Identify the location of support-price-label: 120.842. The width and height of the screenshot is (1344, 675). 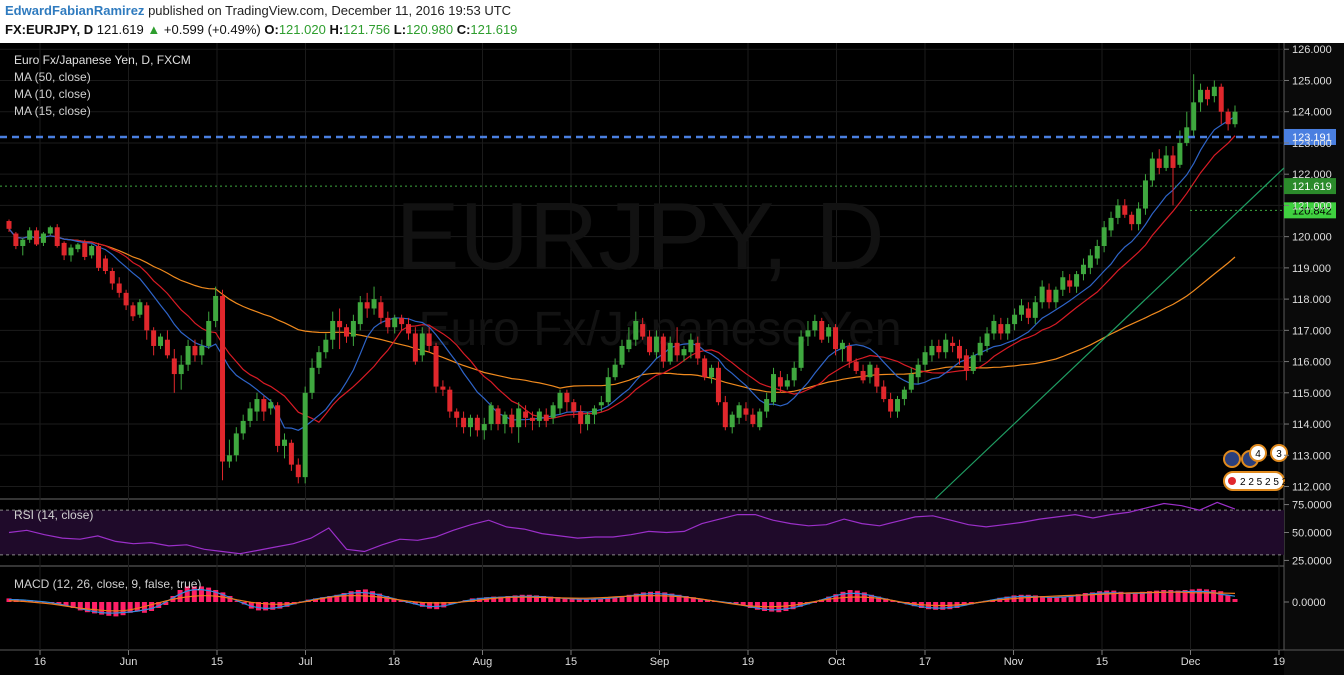
(1312, 211).